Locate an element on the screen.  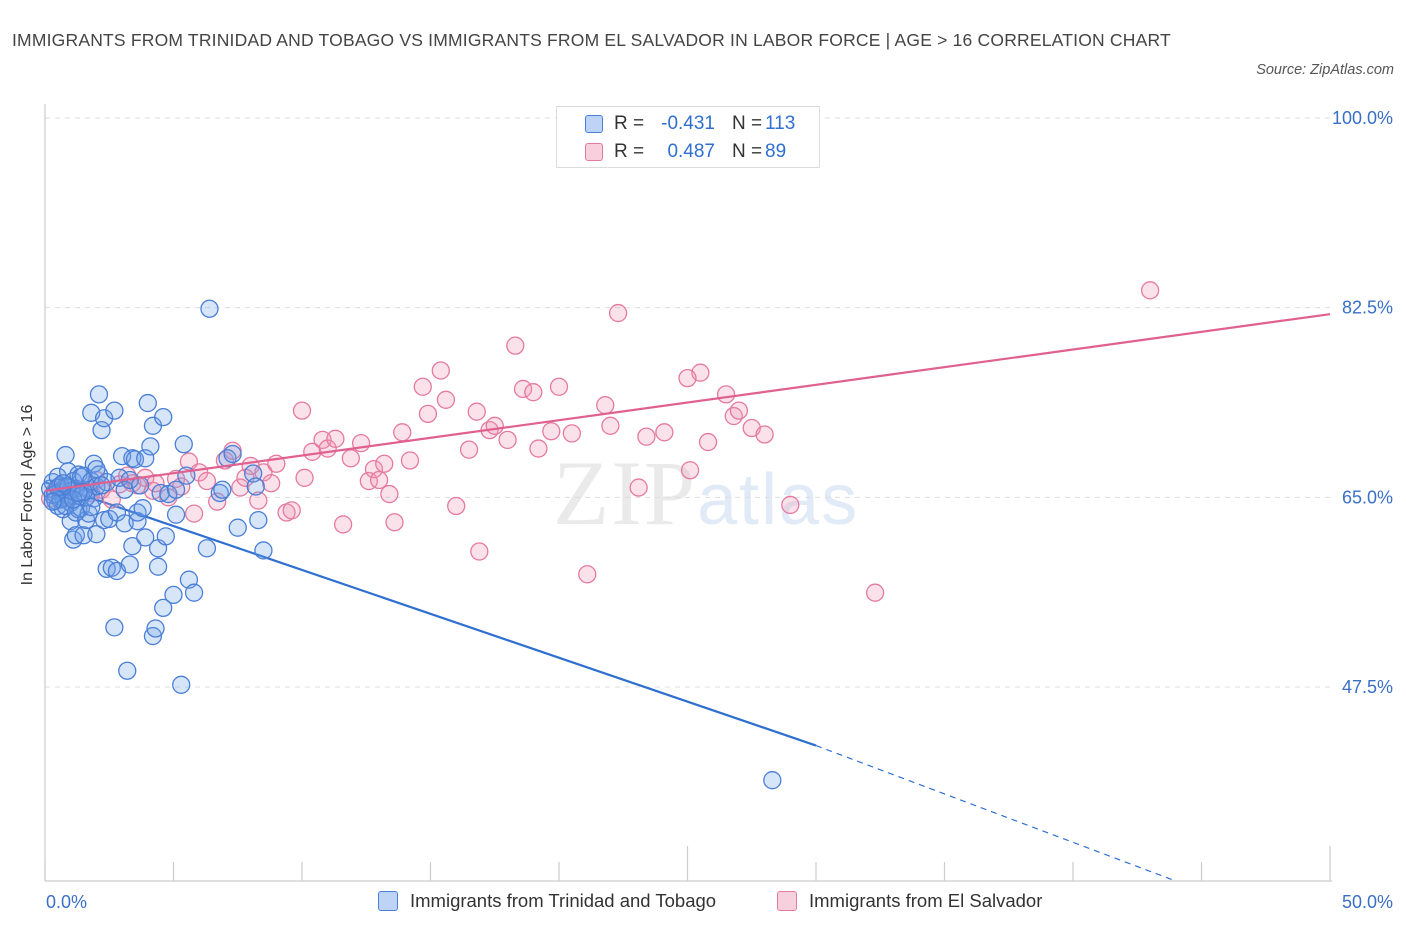
y-tick-label: 65.0% is located at coordinates (1367, 497).